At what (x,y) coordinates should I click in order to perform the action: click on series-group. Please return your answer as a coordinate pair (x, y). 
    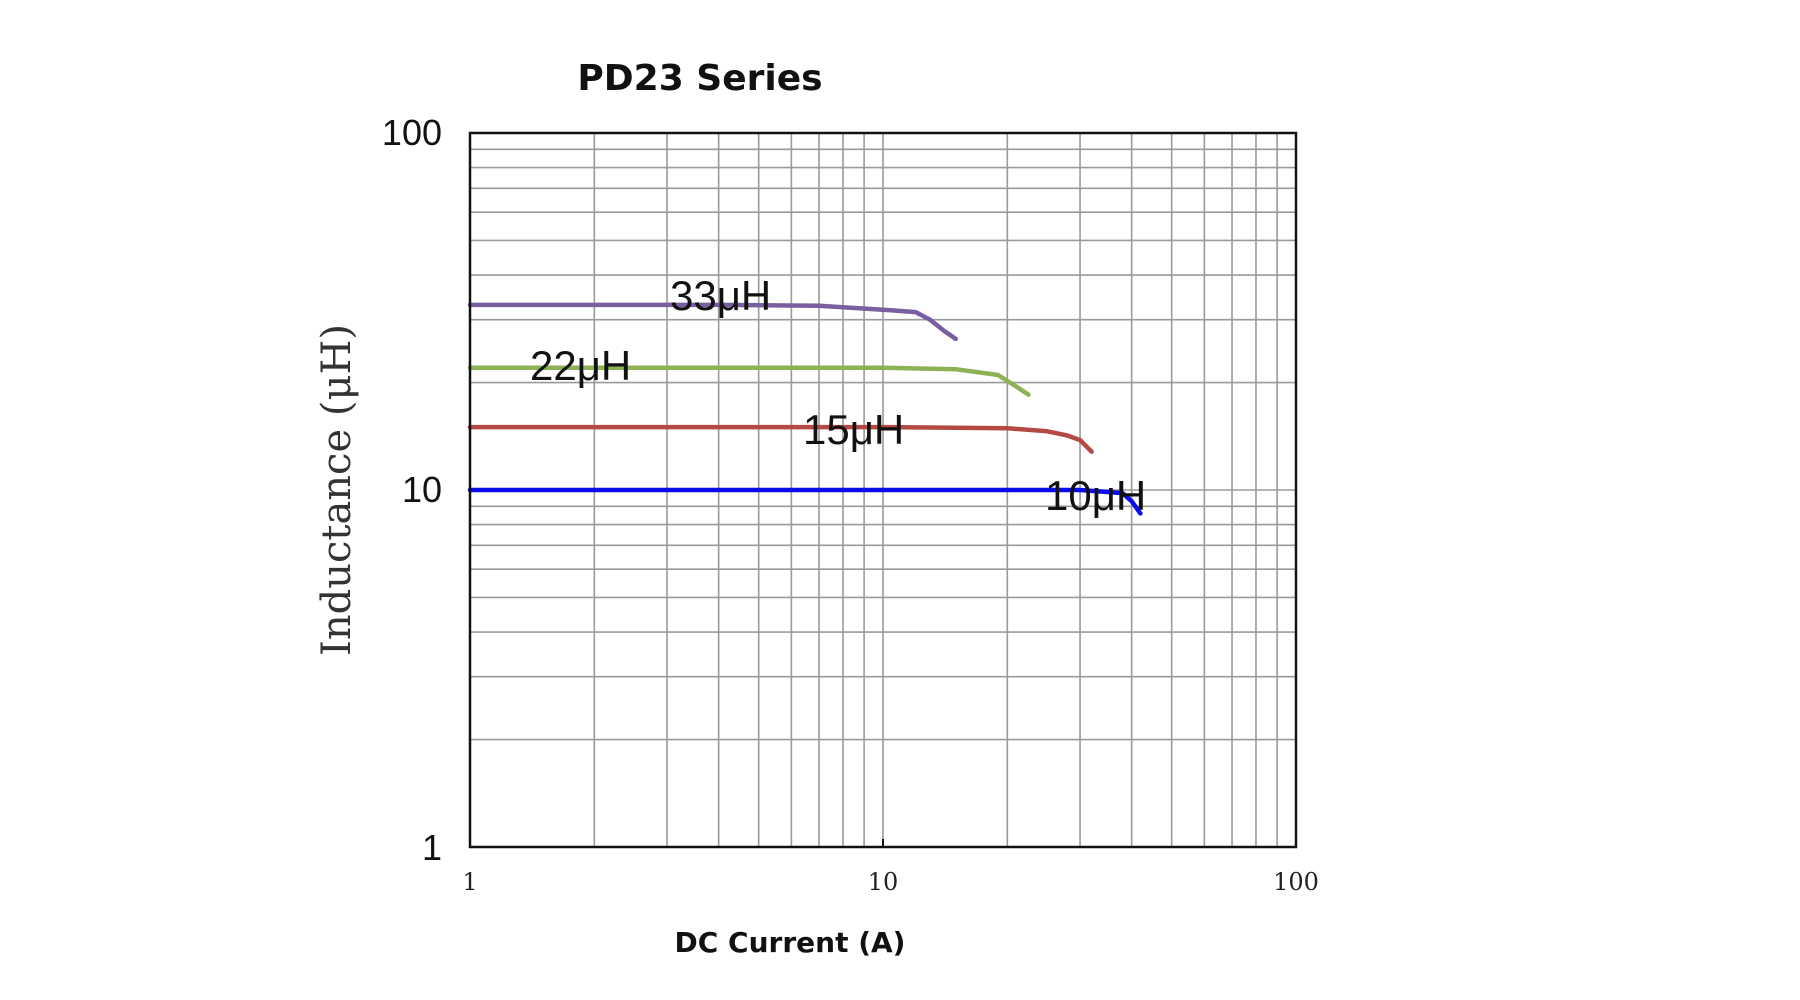
    Looking at the image, I should click on (805, 409).